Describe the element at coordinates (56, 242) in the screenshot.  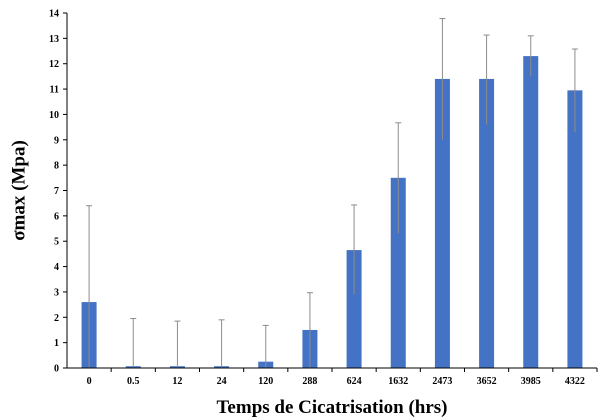
I see `y-tick-label: 5` at that location.